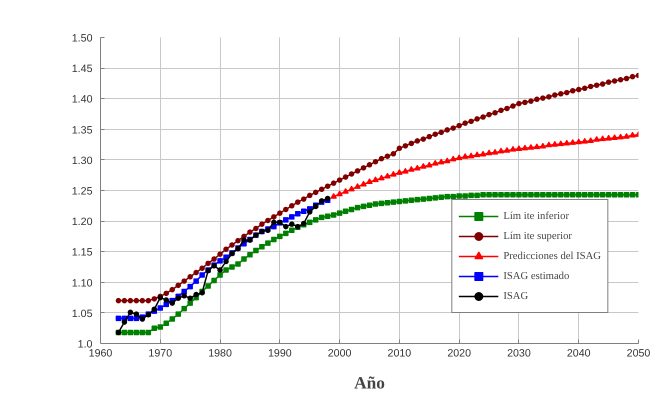 The image size is (659, 417). I want to click on legend-label: Predicciones del ISAG, so click(552, 256).